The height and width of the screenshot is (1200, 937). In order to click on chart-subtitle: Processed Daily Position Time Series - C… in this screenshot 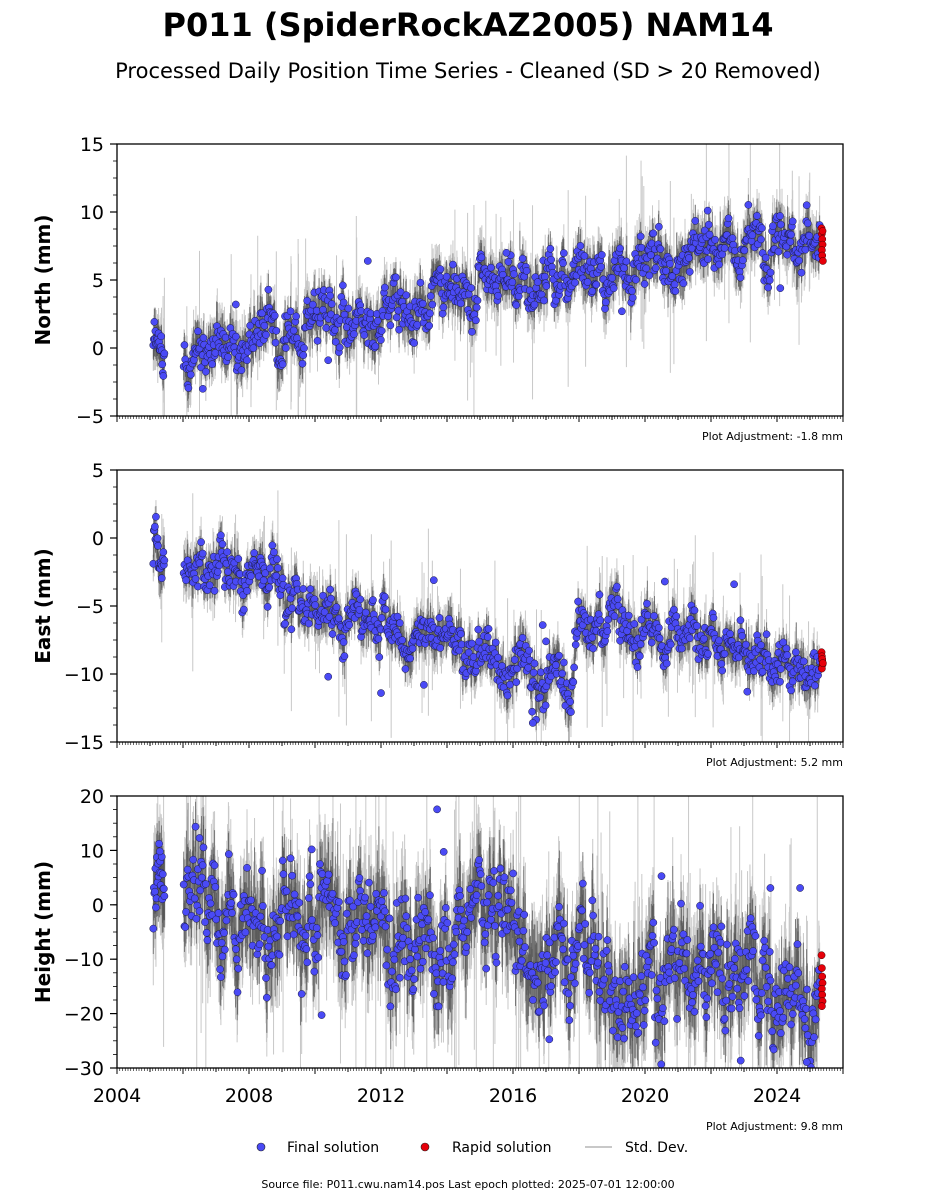, I will do `click(468, 71)`.